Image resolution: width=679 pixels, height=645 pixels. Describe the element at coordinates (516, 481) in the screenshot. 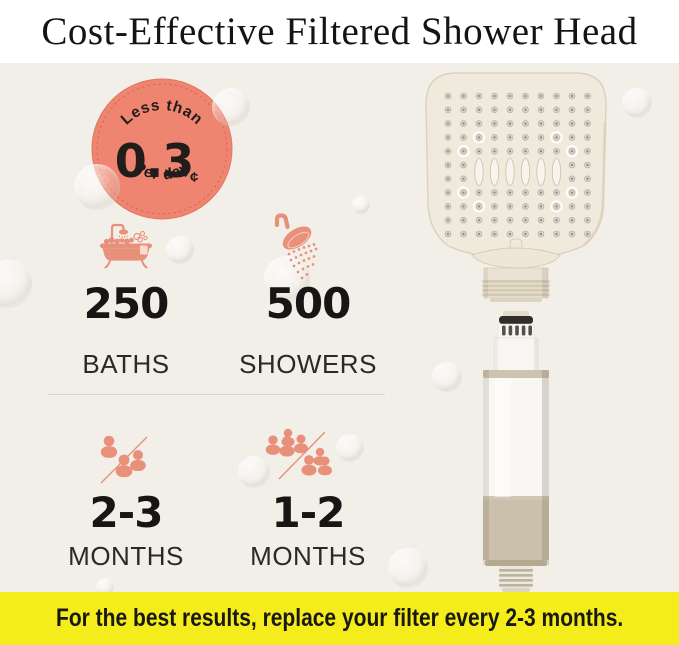

I see `filter-handle` at that location.